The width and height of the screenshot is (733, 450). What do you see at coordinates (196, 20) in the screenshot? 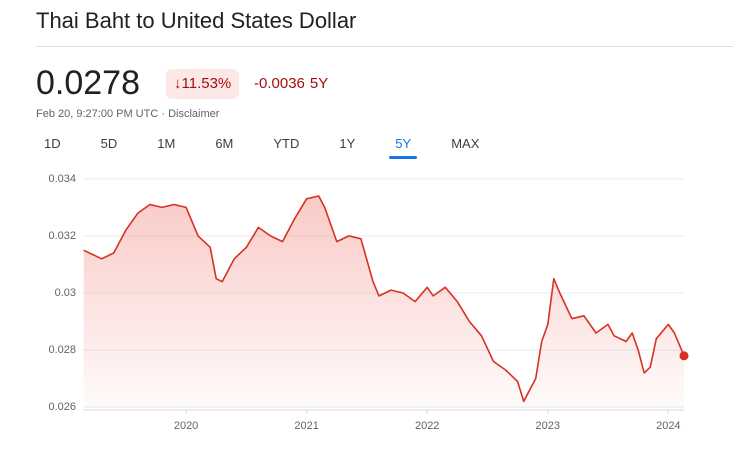
I see `page-title: Thai Baht to United States Dollar` at bounding box center [196, 20].